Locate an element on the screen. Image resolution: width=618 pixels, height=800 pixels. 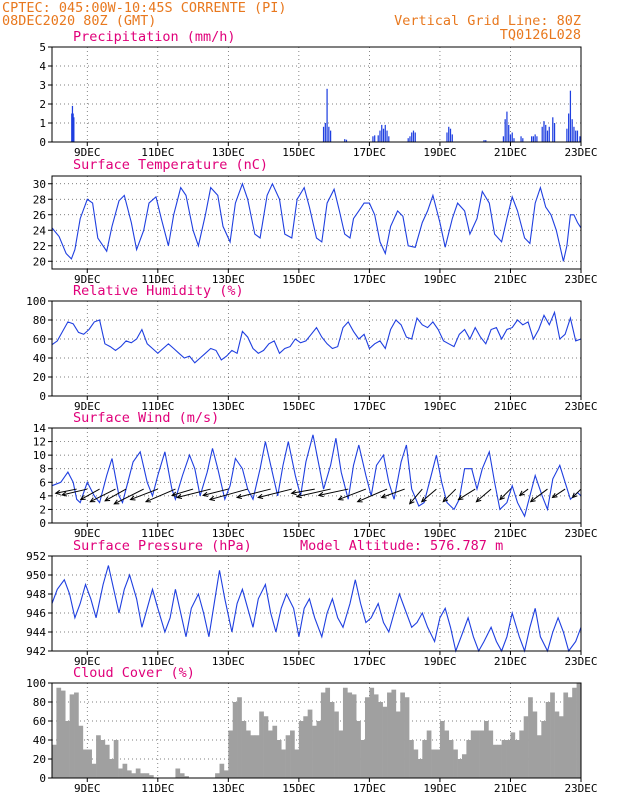
cloud-cover-frame is located at coordinates (316, 730).